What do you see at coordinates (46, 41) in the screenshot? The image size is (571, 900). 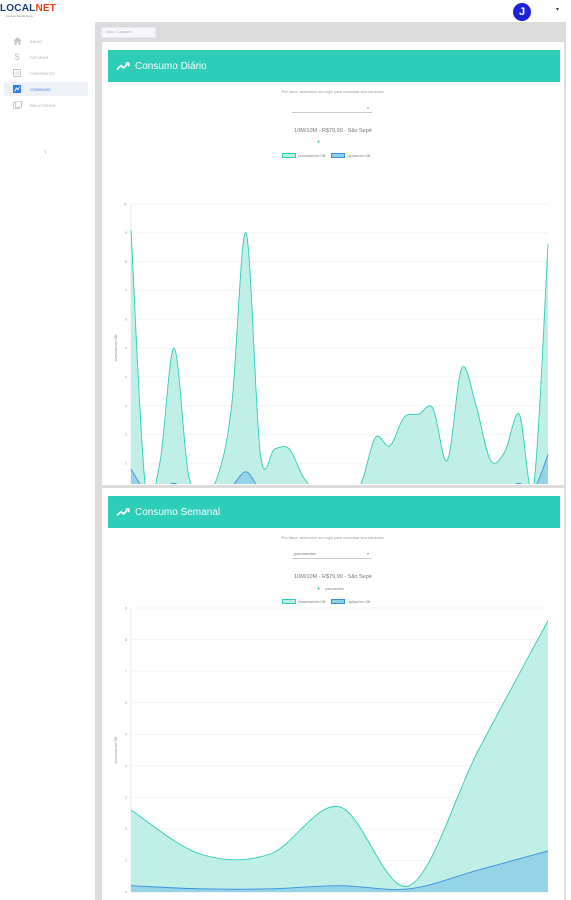 I see `sidebar-item-inicio: INÍCIO` at bounding box center [46, 41].